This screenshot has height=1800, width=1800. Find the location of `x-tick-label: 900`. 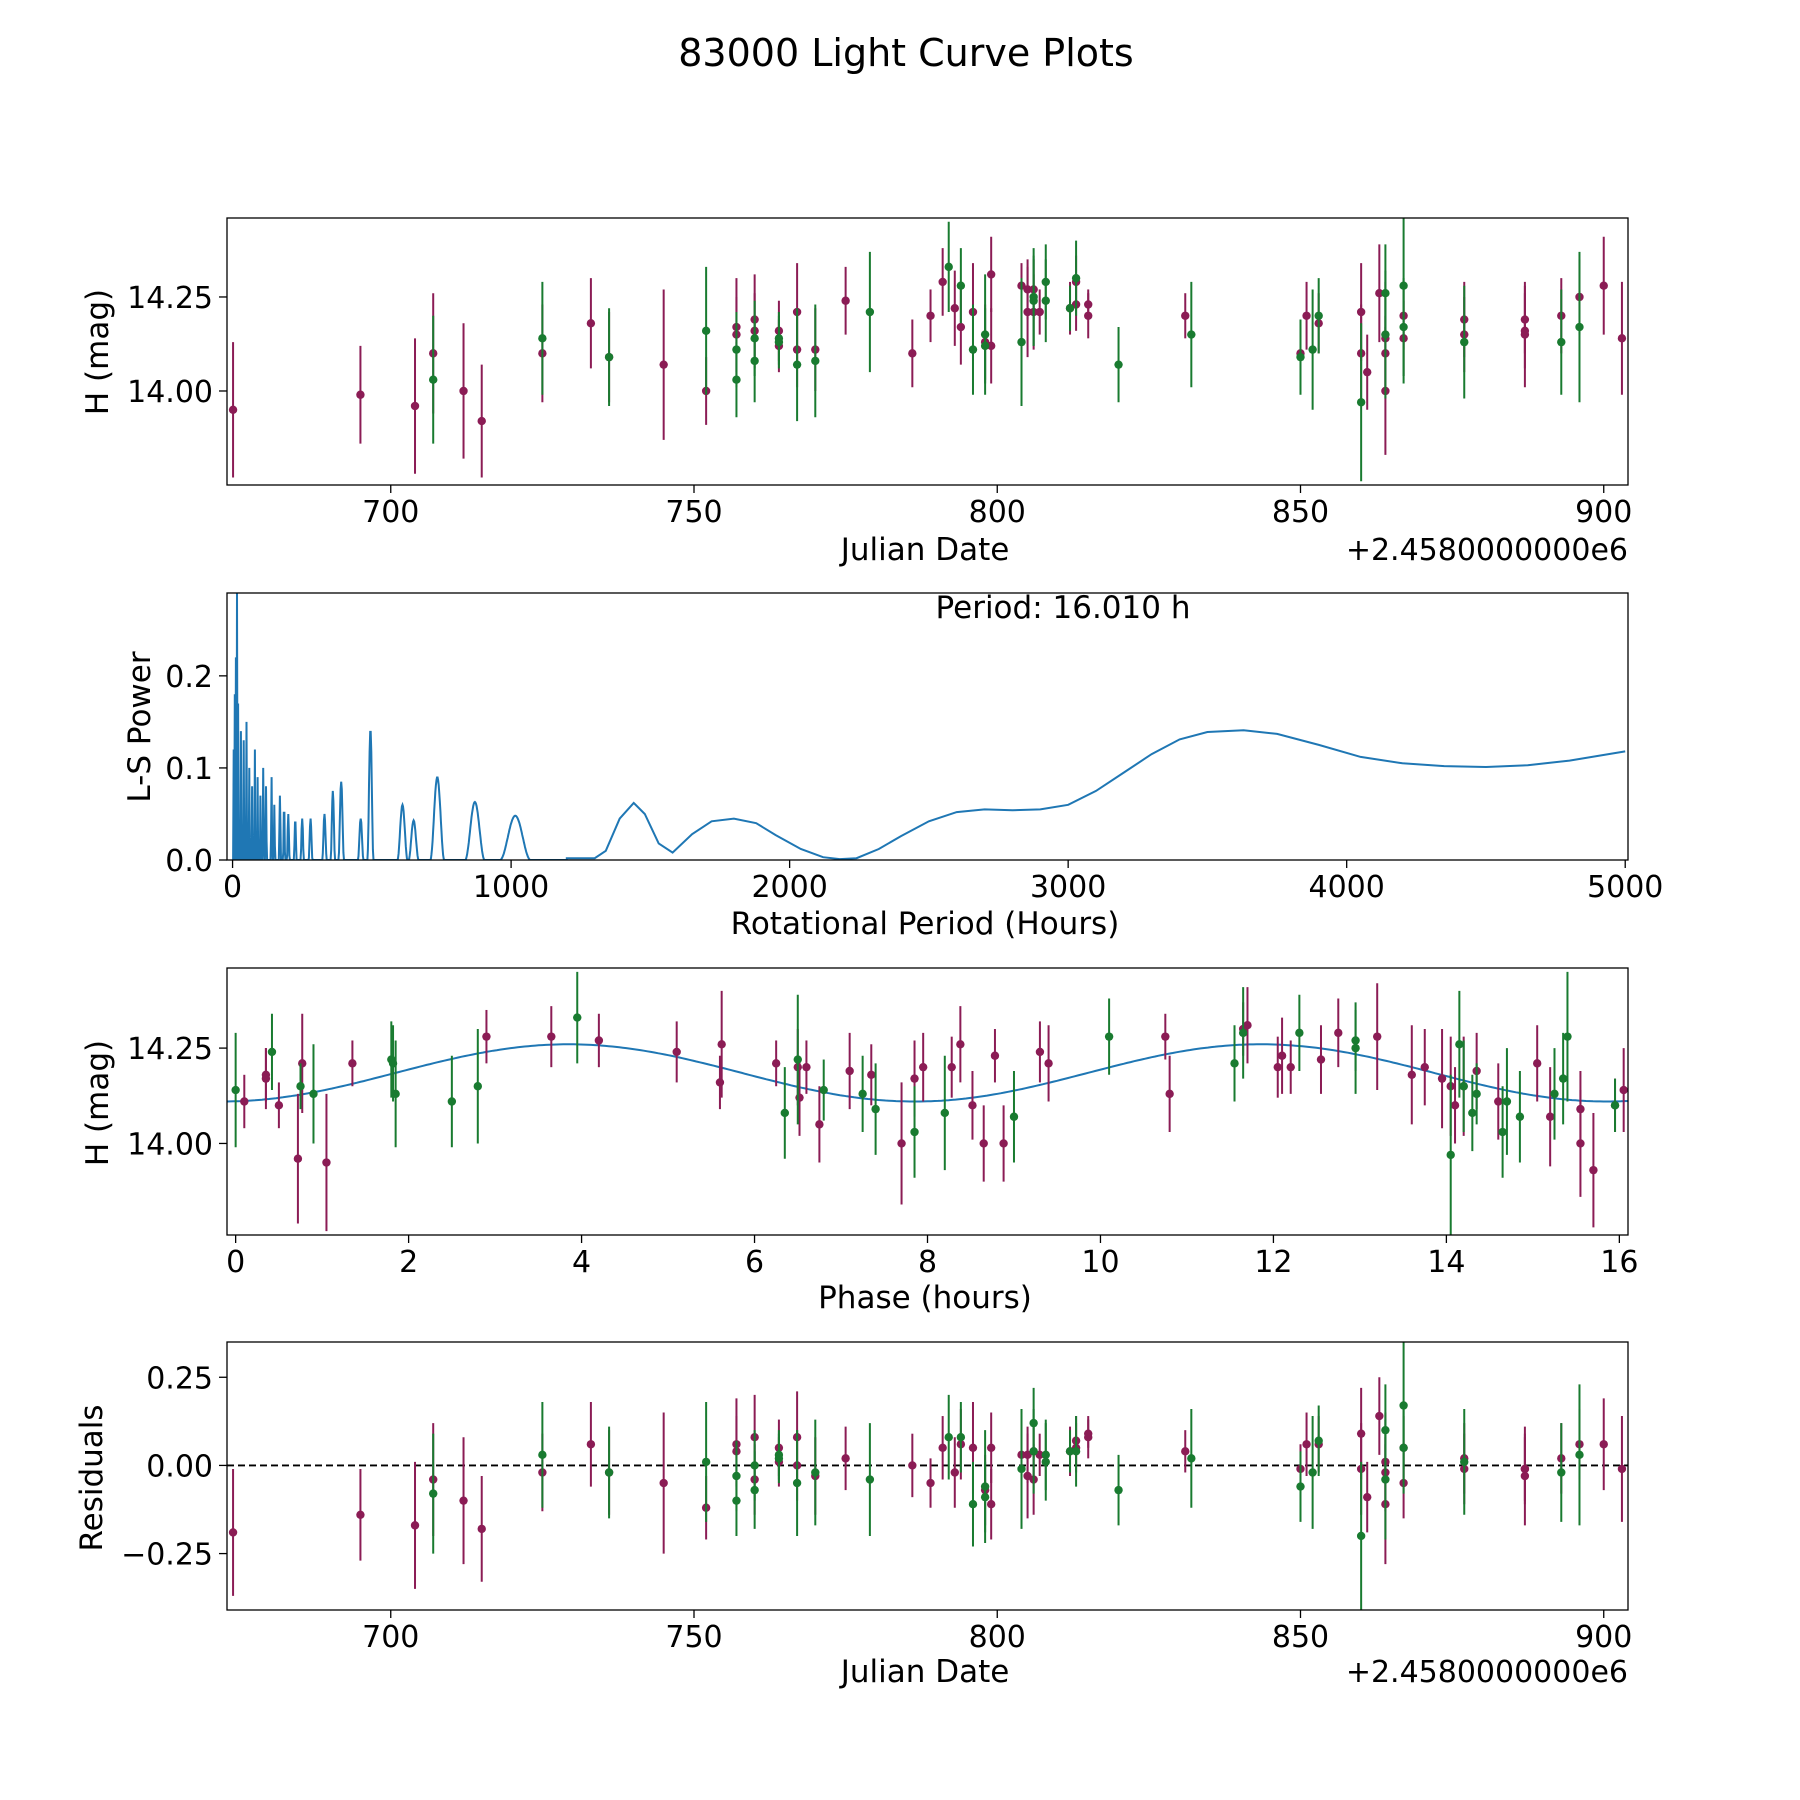

x-tick-label: 900 is located at coordinates (1603, 1637).